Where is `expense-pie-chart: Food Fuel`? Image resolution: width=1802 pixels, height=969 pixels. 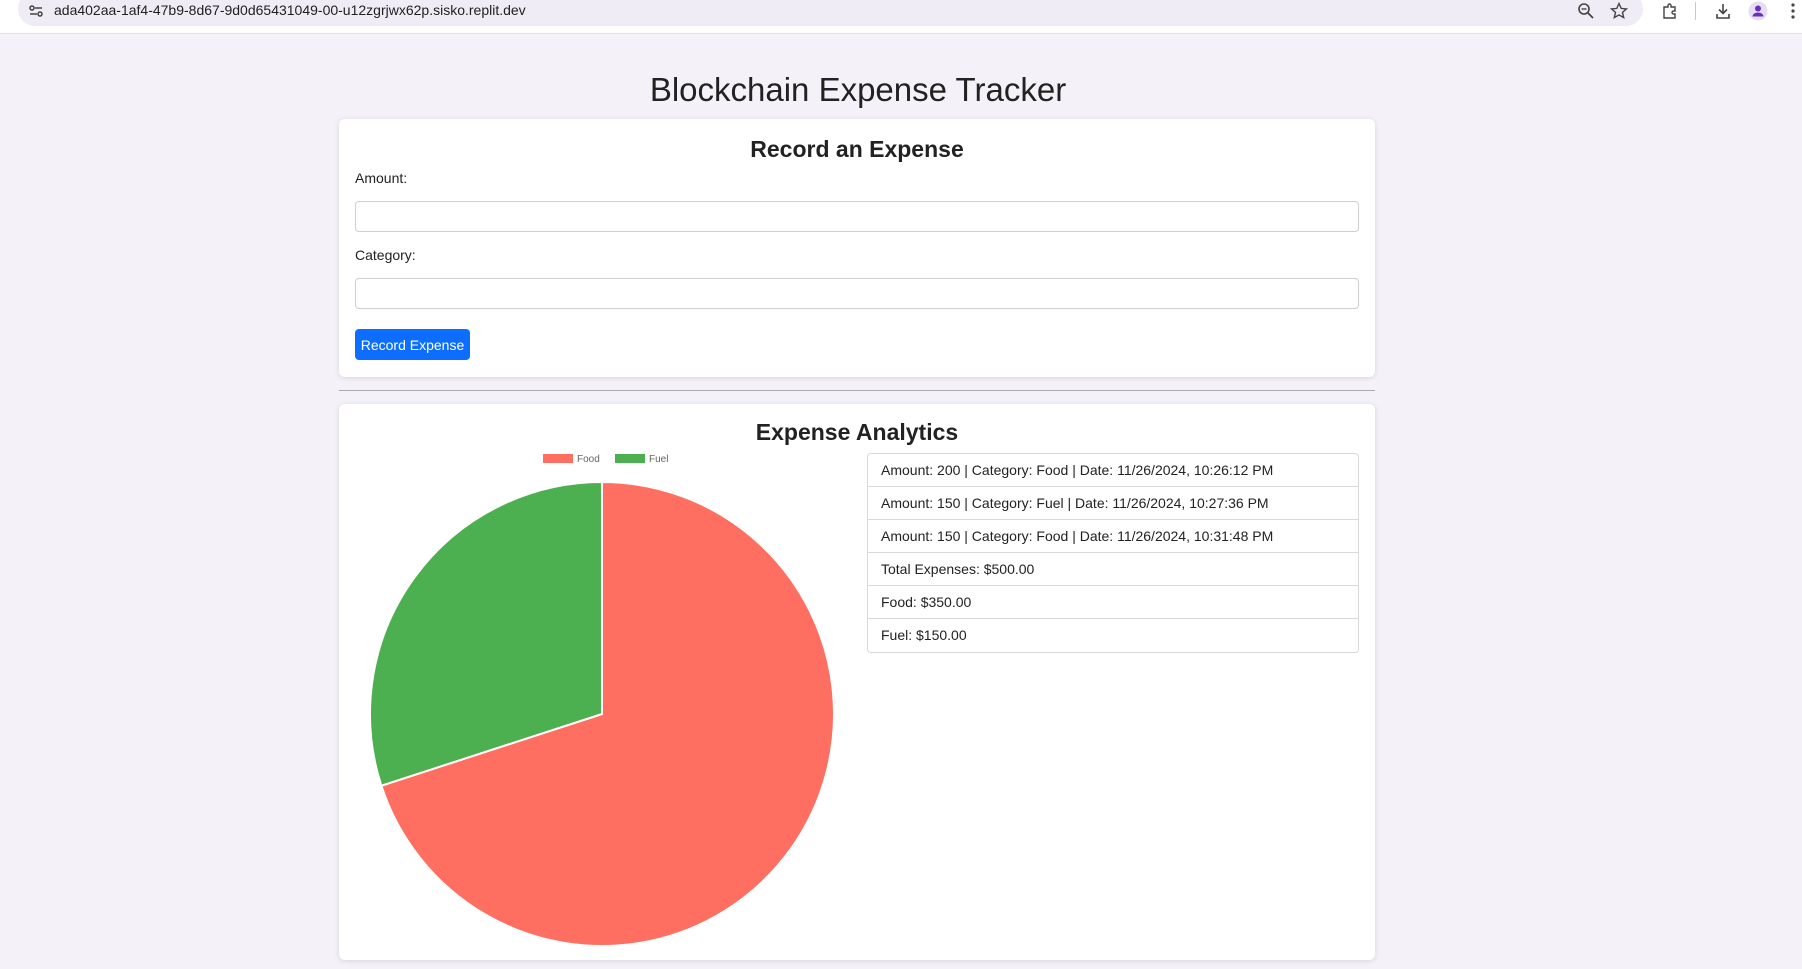
expense-pie-chart: Food Fuel is located at coordinates (602, 700).